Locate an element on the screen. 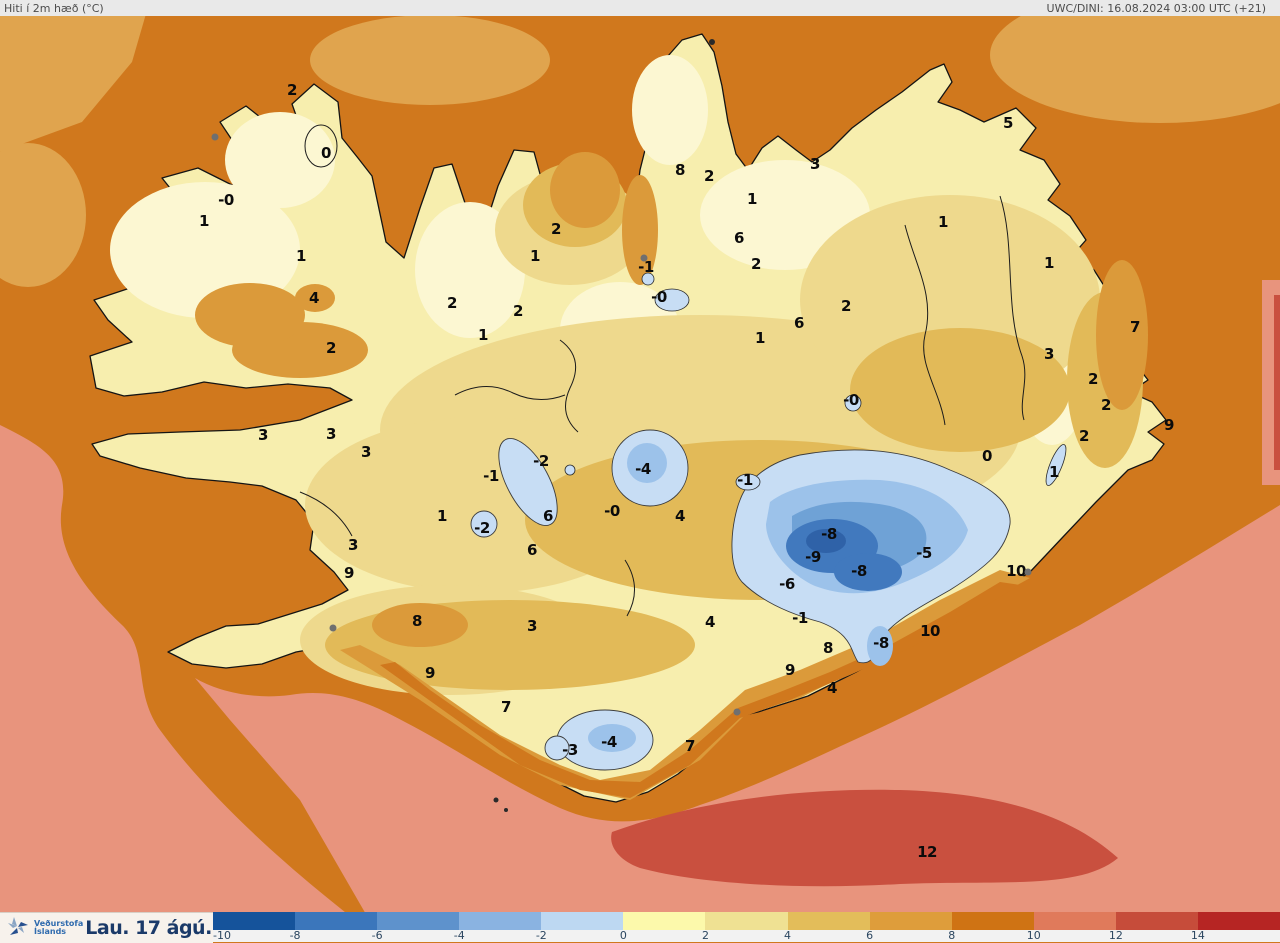  colorbar-swatches is located at coordinates (746, 921).